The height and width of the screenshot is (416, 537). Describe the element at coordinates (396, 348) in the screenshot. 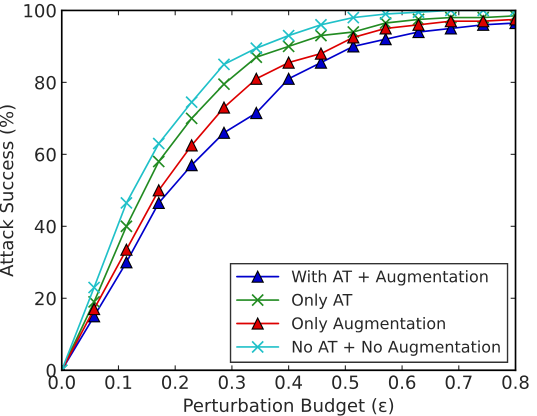

I see `legend-label: No AT + No Augmentation` at that location.